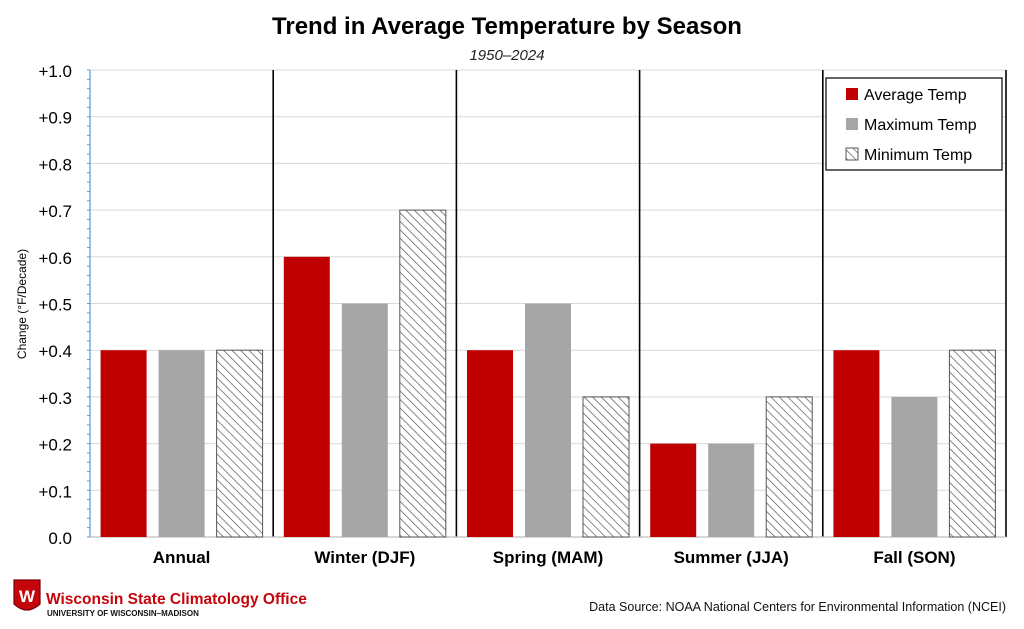 The image size is (1024, 629). Describe the element at coordinates (364, 557) in the screenshot. I see `x-tick-label: Winter (DJF)` at that location.